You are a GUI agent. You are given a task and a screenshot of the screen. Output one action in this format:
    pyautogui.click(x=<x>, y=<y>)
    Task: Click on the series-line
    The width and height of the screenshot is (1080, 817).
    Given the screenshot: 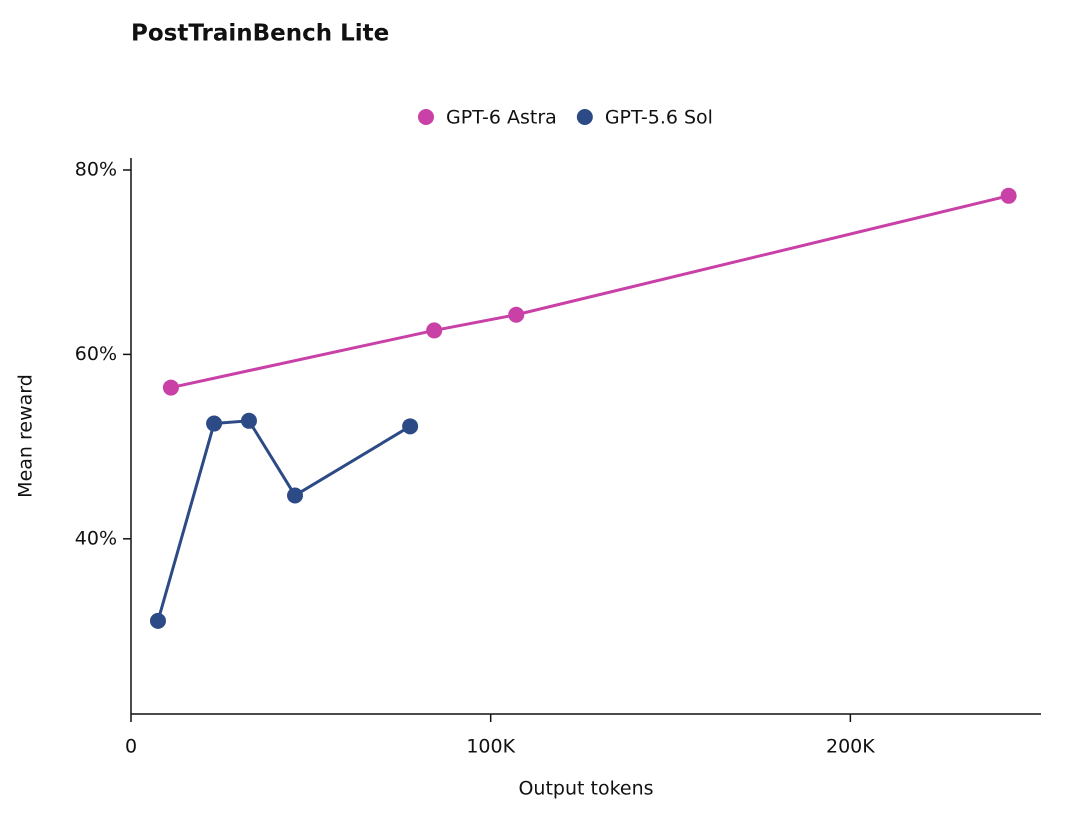 What is the action you would take?
    pyautogui.click(x=283, y=520)
    